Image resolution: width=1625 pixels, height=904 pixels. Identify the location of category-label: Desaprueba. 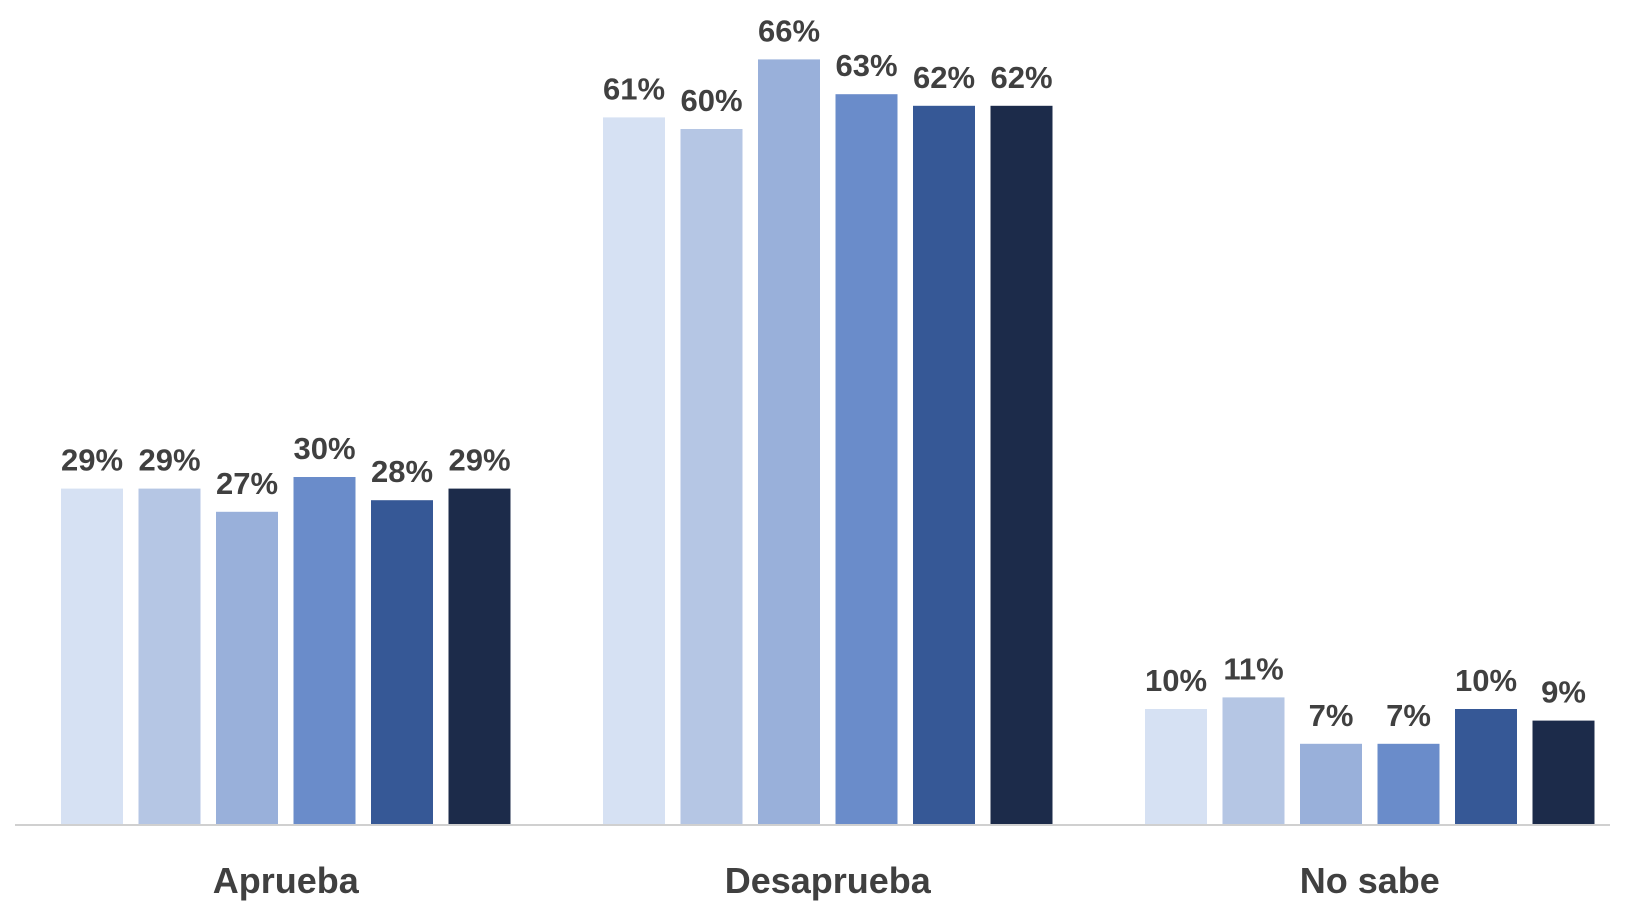
(828, 880).